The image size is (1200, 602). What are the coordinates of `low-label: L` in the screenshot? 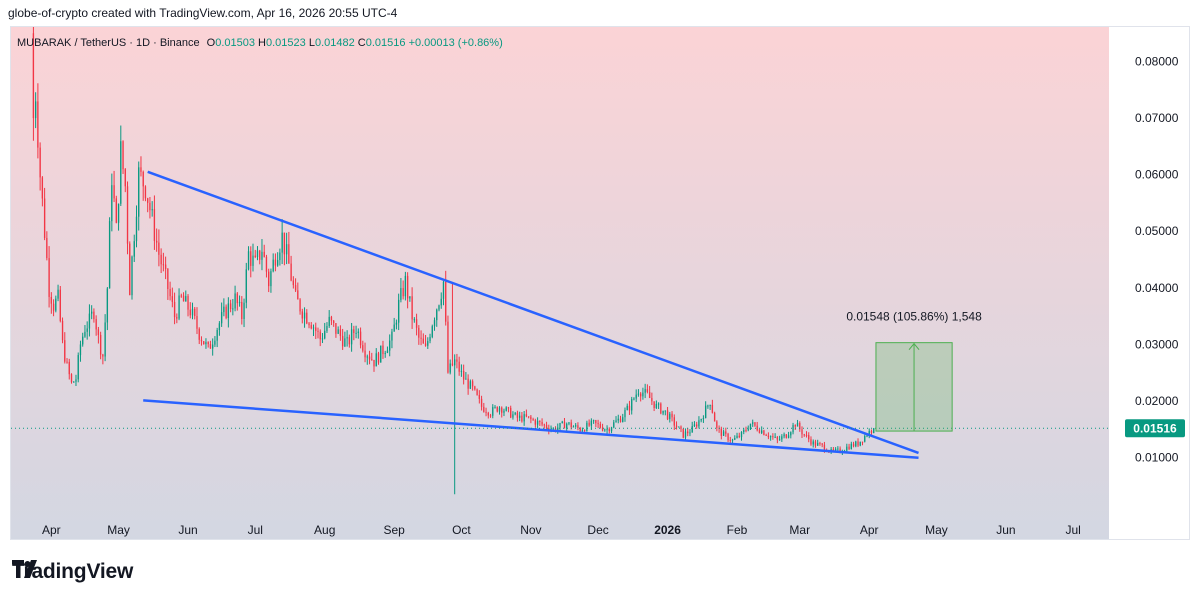 It's located at (311, 43).